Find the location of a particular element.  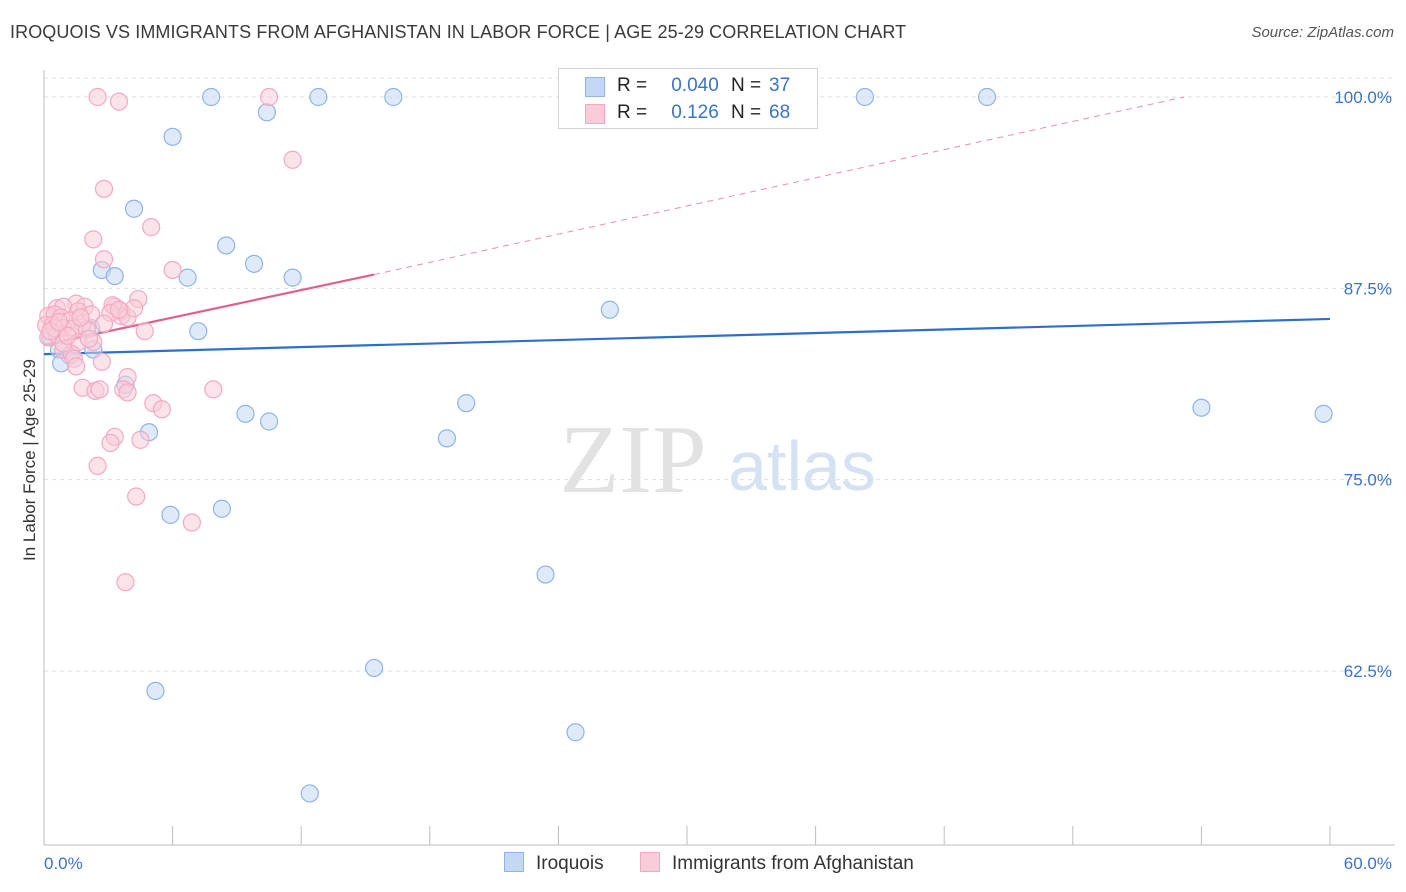

series-legend-iroquois: Iroquois is located at coordinates (554, 863).